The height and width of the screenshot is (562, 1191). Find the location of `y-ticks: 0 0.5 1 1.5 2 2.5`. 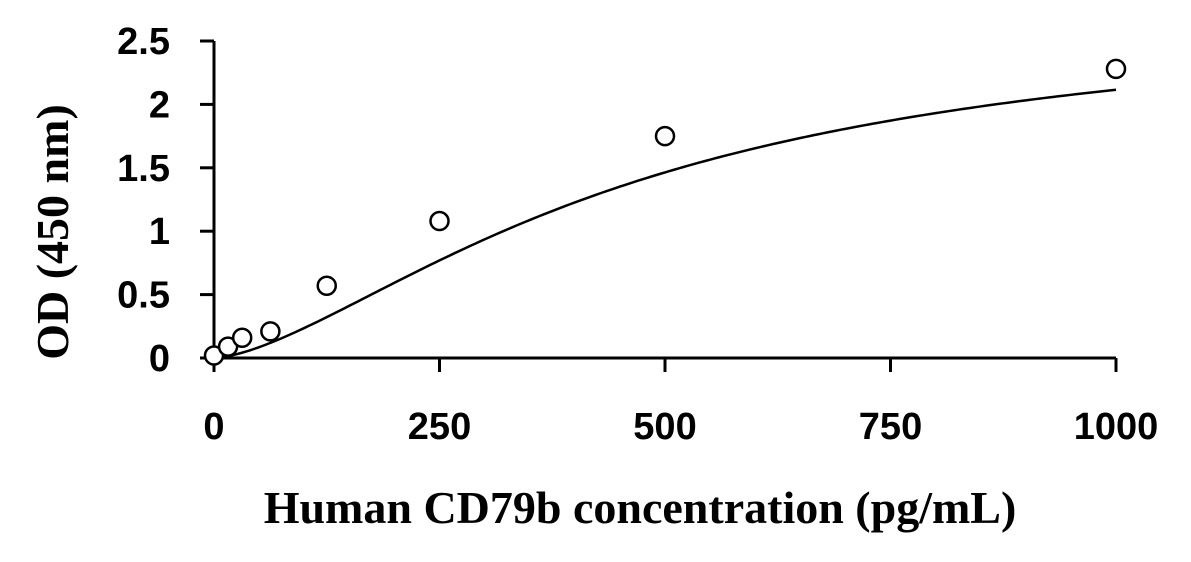

y-ticks: 0 0.5 1 1.5 2 2.5 is located at coordinates (165, 200).